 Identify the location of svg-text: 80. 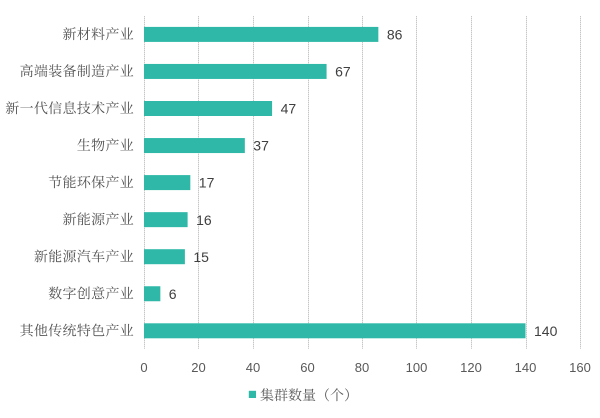
(362, 367).